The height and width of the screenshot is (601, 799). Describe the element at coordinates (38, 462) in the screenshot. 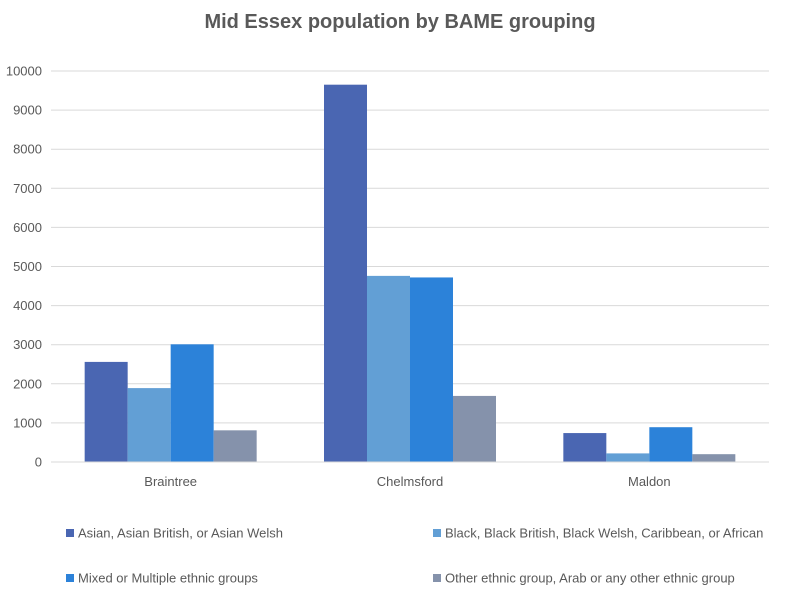

I see `y-tick-label: 0` at that location.